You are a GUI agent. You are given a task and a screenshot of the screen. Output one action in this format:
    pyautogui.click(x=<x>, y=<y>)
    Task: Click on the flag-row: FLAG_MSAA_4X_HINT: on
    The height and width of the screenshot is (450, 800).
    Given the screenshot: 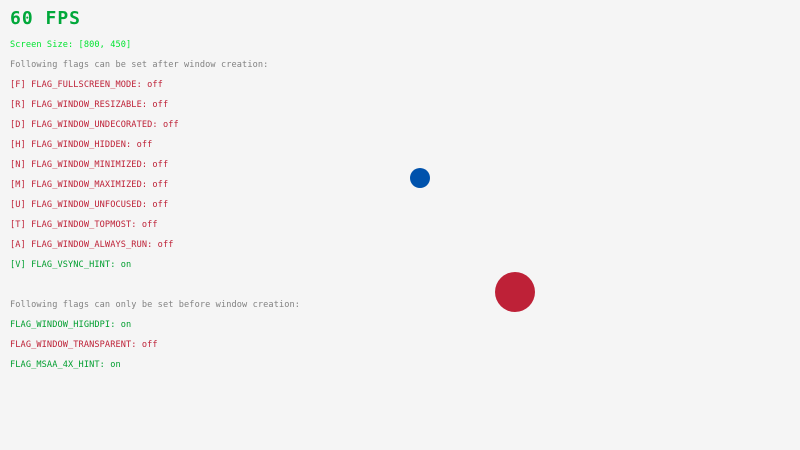 What is the action you would take?
    pyautogui.click(x=65, y=365)
    